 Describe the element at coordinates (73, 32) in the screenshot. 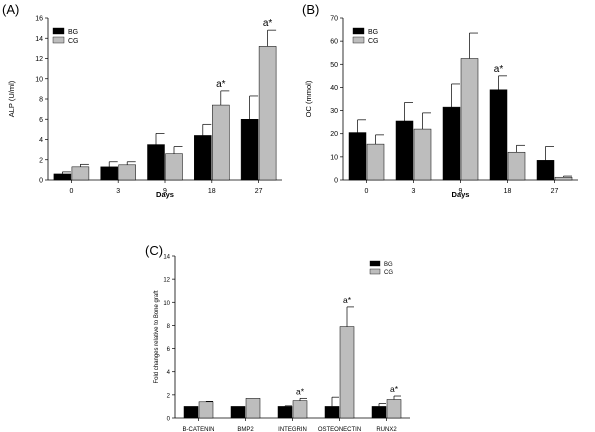

I see `a-legend-label-bg: BG` at that location.